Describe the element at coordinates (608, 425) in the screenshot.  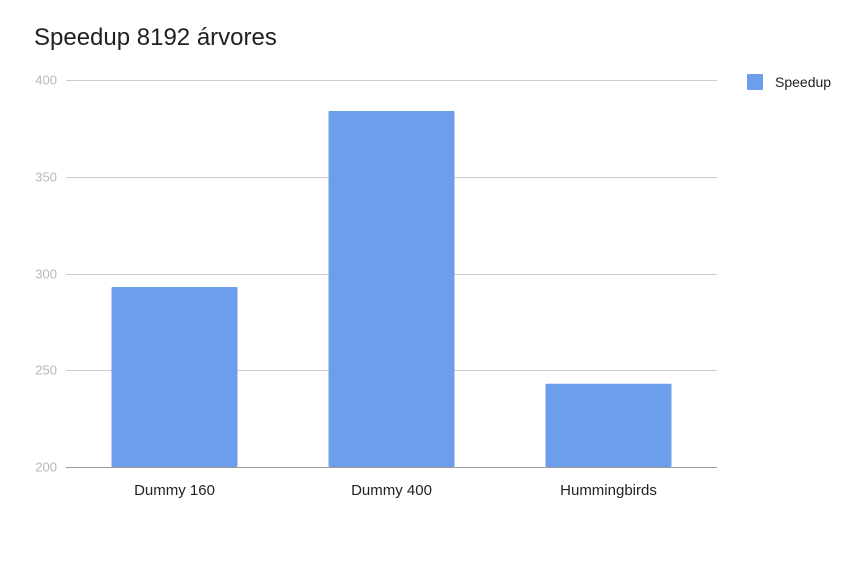
I see `bar-hummingbirds` at that location.